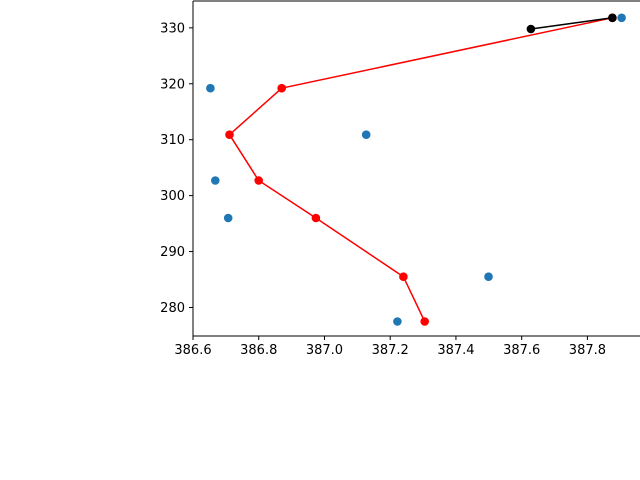  I want to click on x-tick-label: 386.6, so click(192, 350).